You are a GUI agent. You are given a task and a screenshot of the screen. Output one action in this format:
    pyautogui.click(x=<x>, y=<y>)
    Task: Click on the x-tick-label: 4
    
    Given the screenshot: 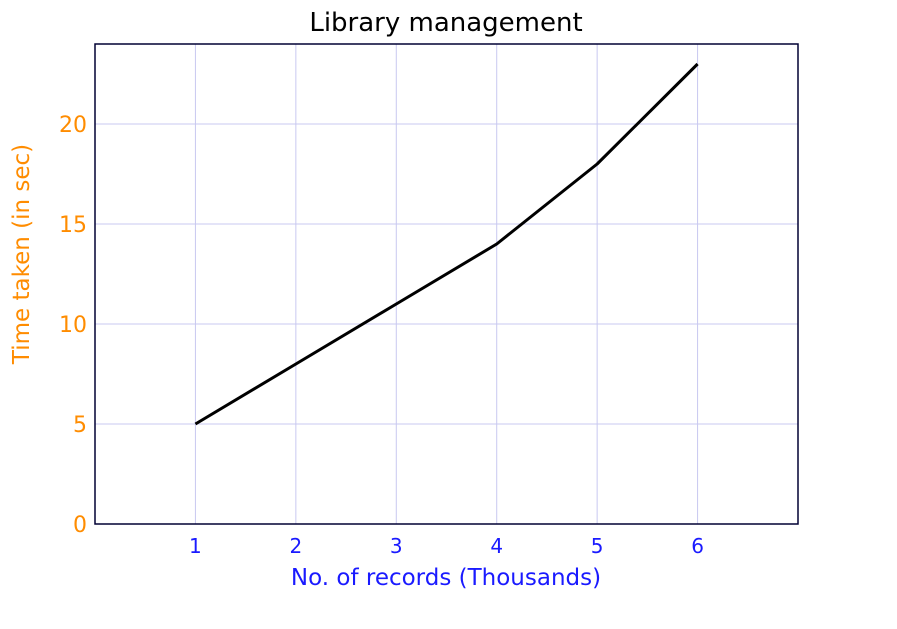 What is the action you would take?
    pyautogui.click(x=496, y=546)
    